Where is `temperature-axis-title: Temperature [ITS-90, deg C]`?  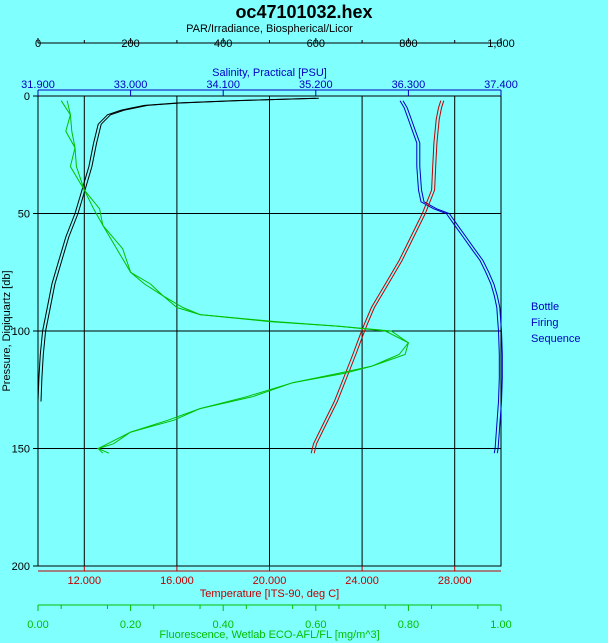 temperature-axis-title: Temperature [ITS-90, deg C] is located at coordinates (269, 594).